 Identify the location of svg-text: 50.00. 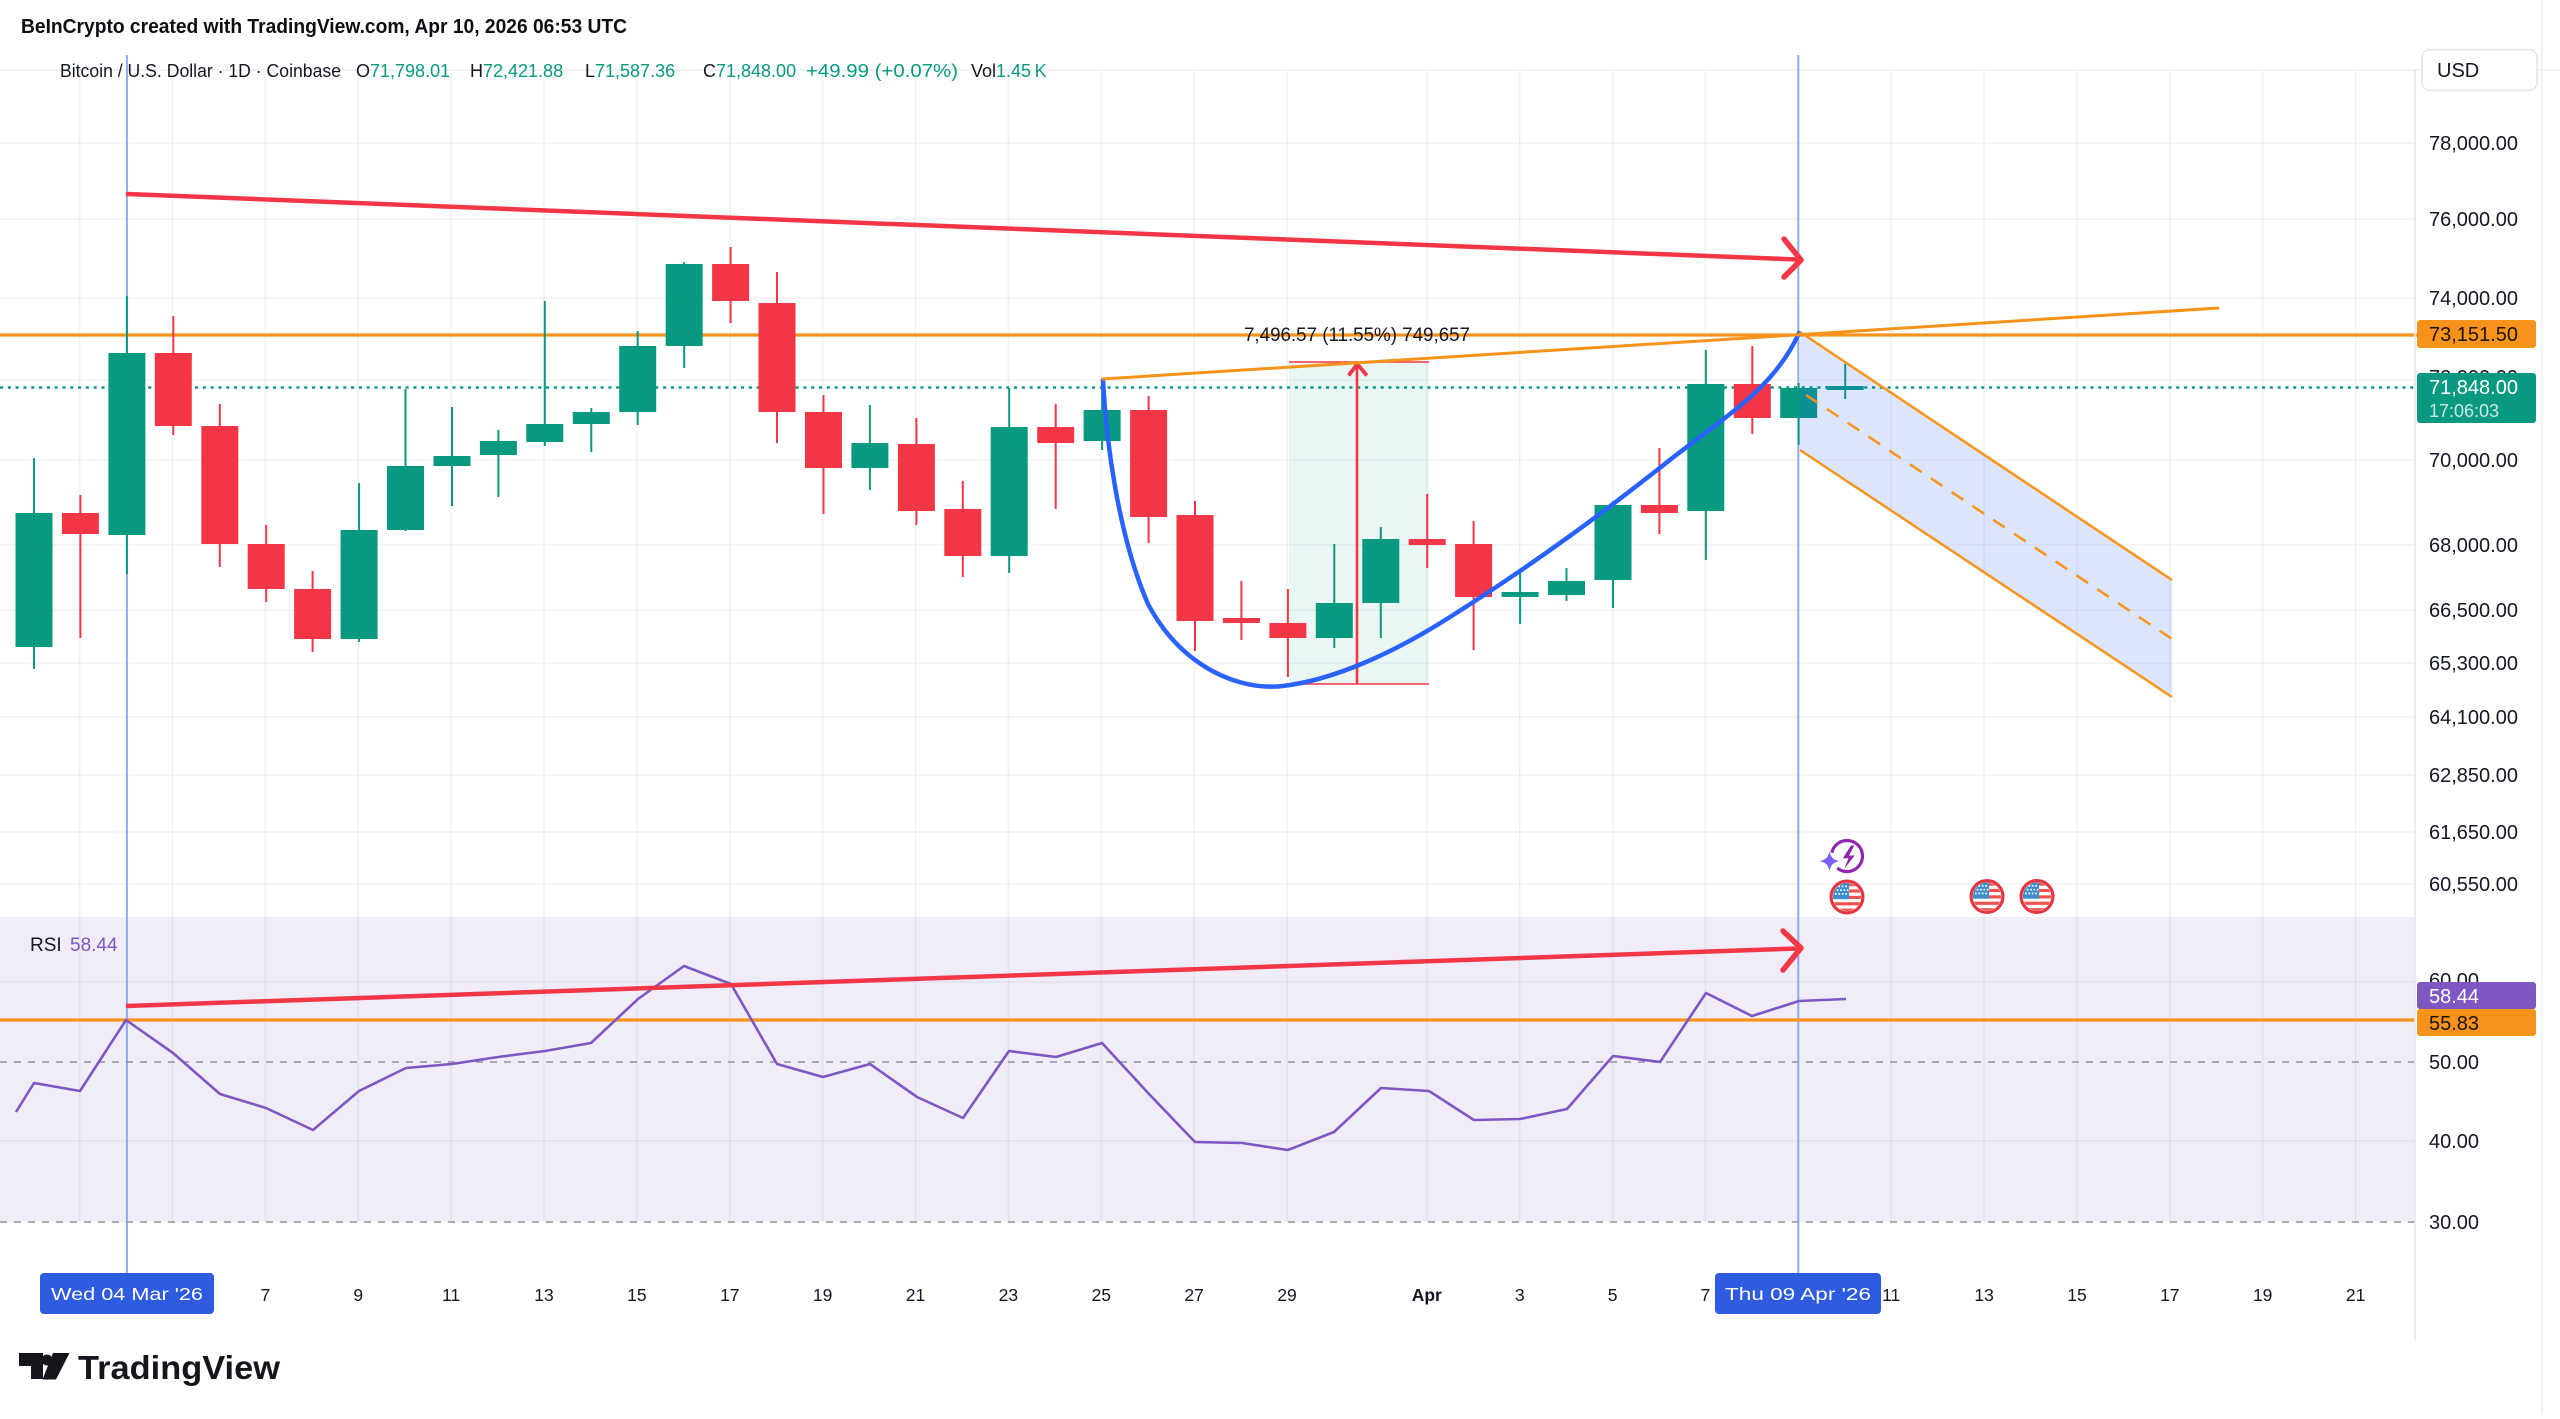
(2454, 1063).